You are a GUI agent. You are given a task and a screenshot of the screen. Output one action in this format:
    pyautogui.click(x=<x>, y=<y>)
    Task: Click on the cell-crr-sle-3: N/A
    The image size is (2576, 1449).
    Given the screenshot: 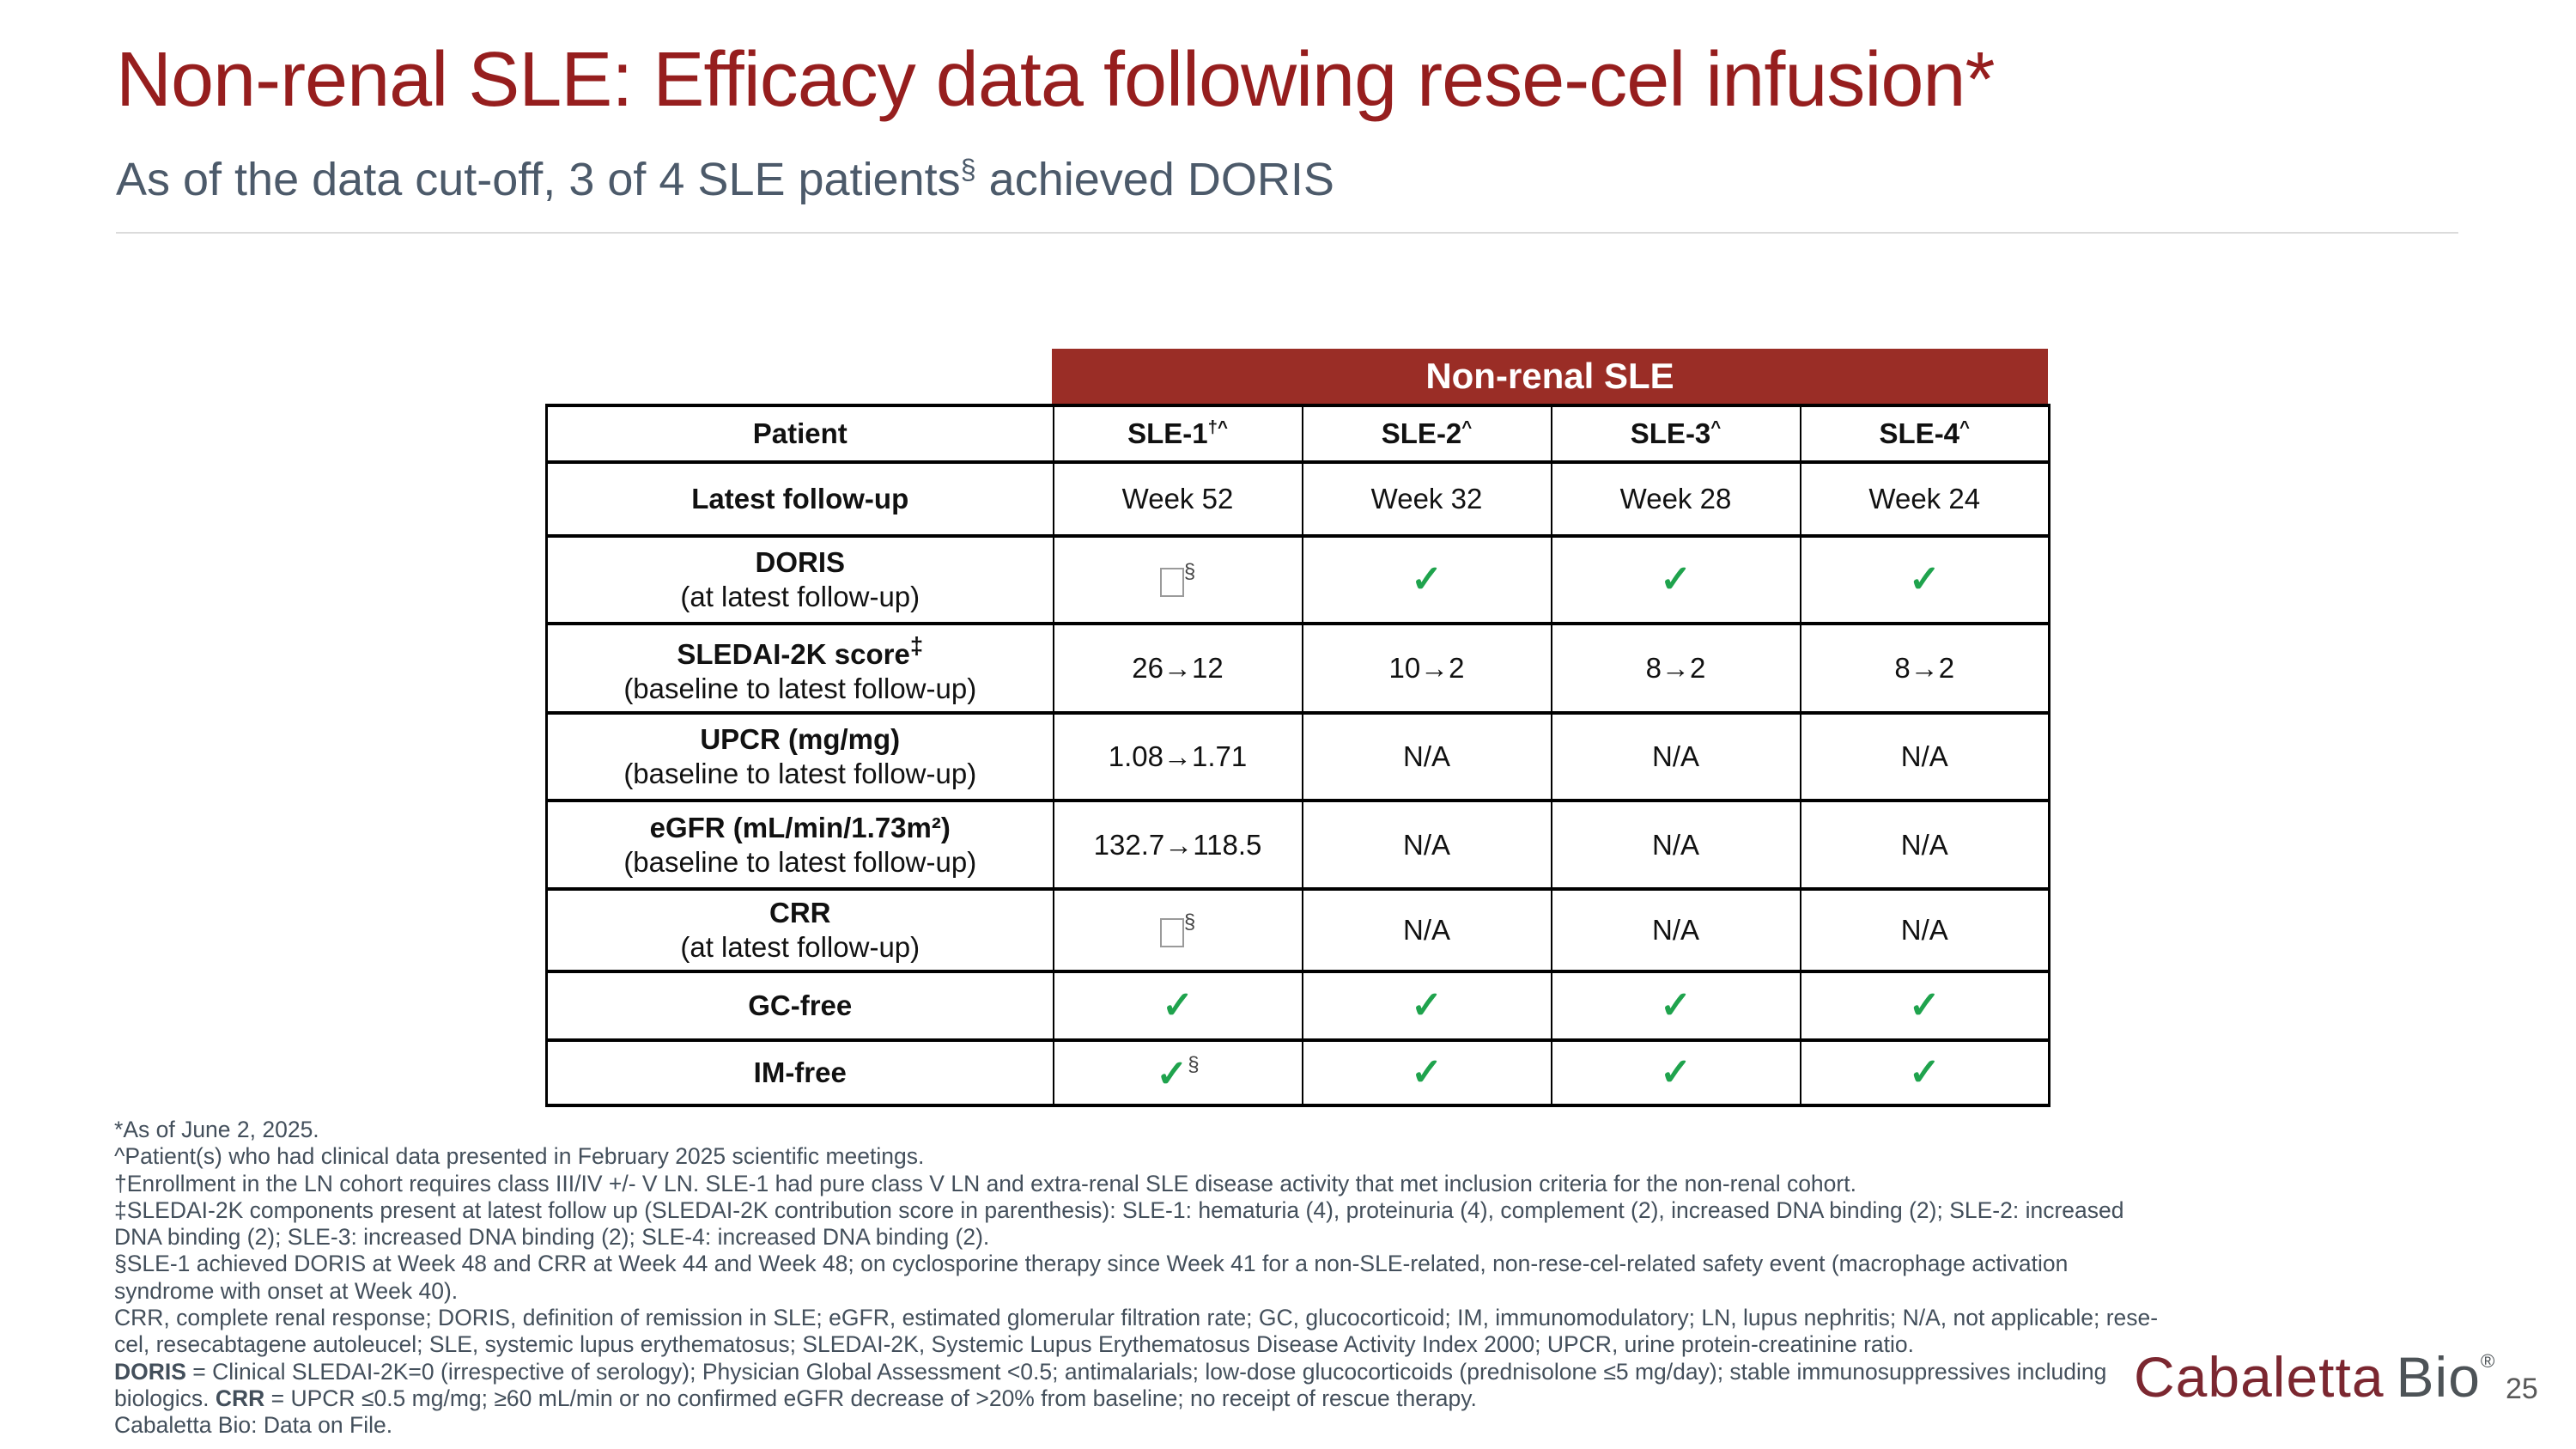 What is the action you would take?
    pyautogui.click(x=1675, y=930)
    